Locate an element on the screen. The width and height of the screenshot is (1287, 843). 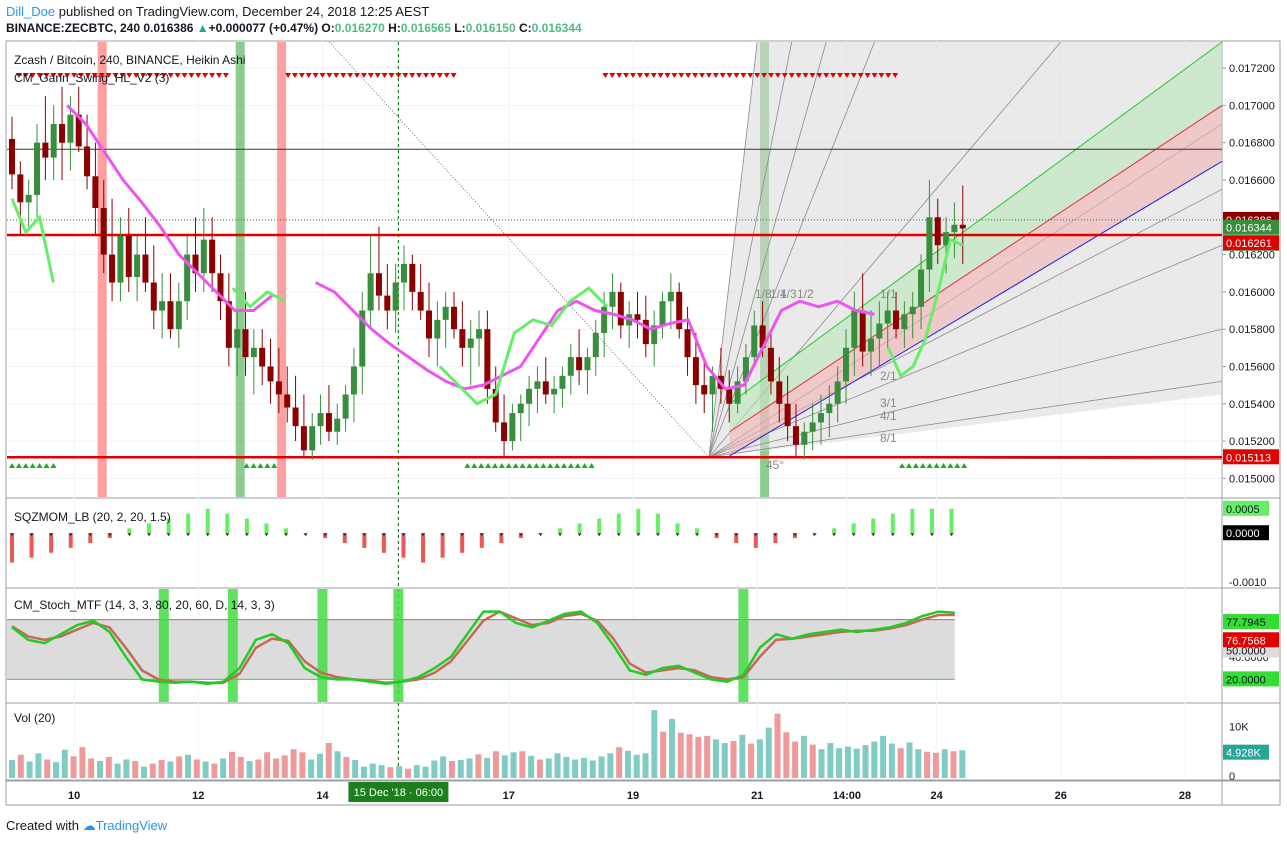
y-tick-label: 0.015600 is located at coordinates (1252, 367).